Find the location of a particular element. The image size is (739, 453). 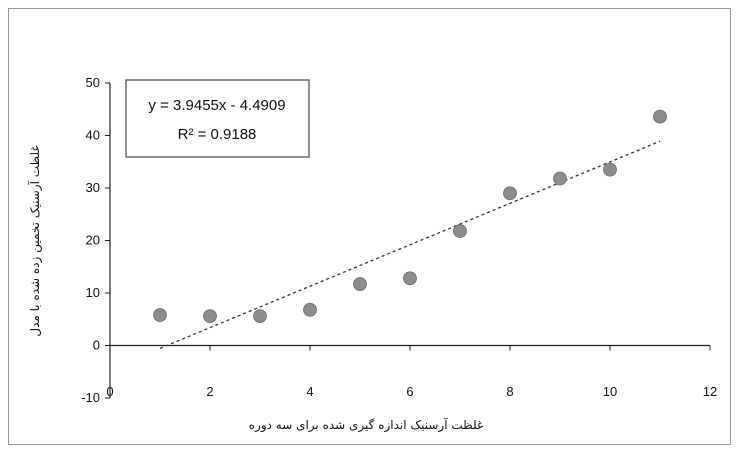

x-axis-title: غلظت آرسنیک اندازه گیری شده برای سه دوره is located at coordinates (366, 425).